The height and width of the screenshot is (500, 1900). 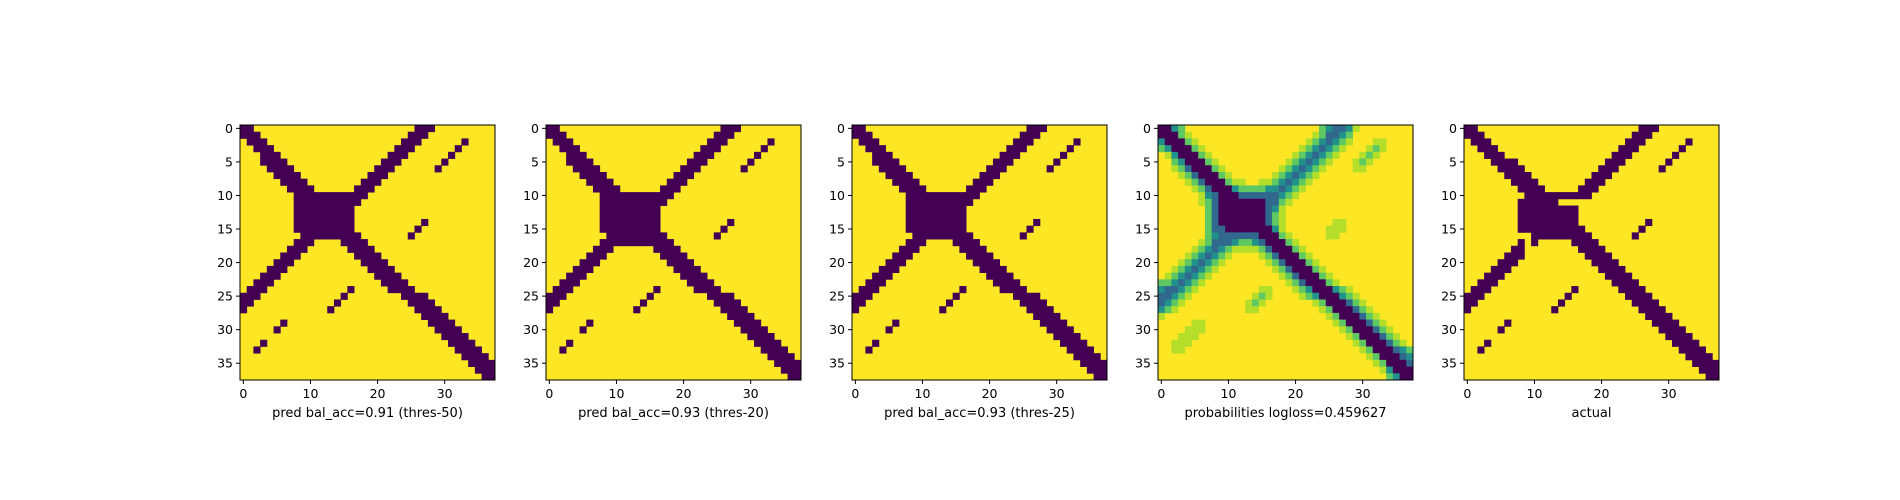 I want to click on x-tick-label: 20, so click(x=1296, y=393).